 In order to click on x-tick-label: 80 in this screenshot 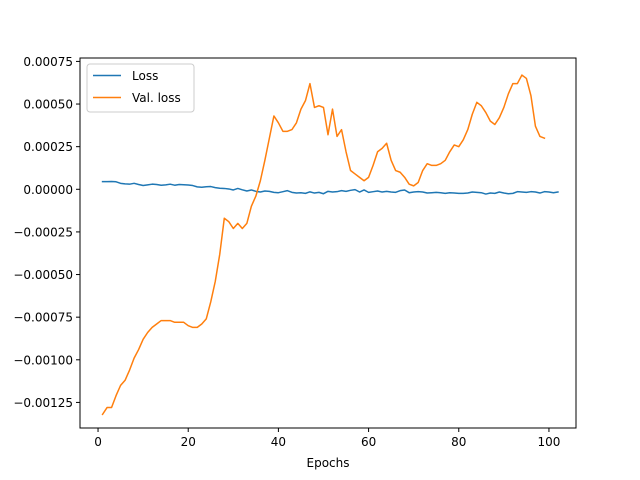, I will do `click(458, 442)`.